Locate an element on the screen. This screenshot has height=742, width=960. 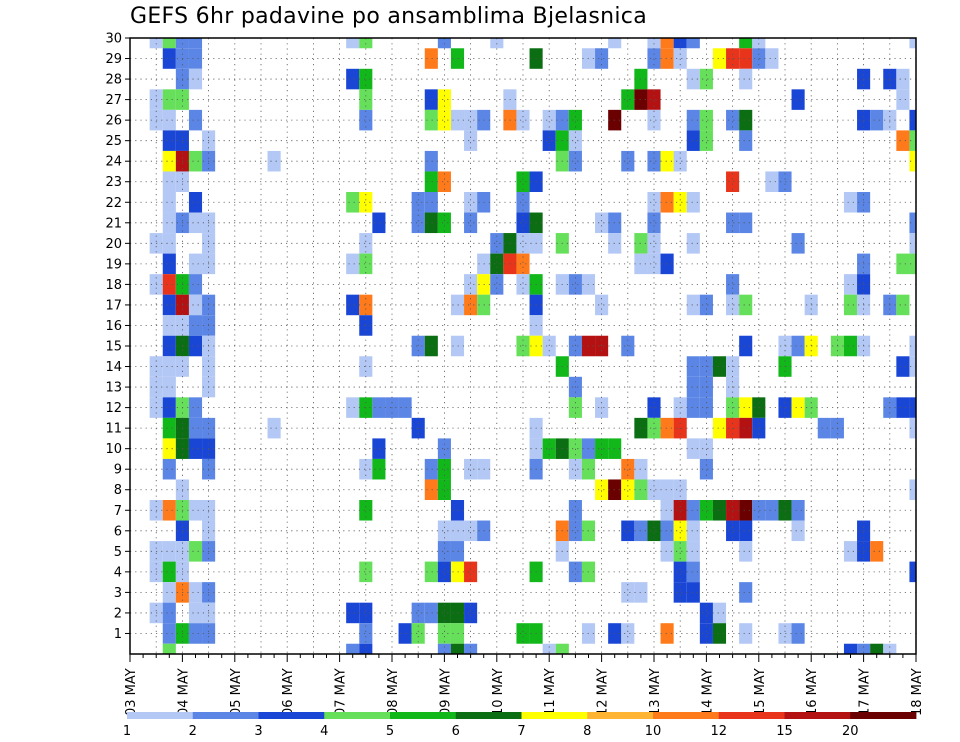
y-tick-label: 11 is located at coordinates (113, 429).